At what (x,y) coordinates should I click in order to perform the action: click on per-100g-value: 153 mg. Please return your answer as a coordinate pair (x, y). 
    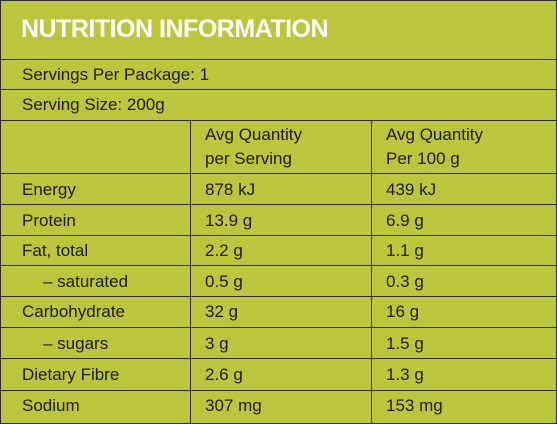
    Looking at the image, I should click on (414, 405).